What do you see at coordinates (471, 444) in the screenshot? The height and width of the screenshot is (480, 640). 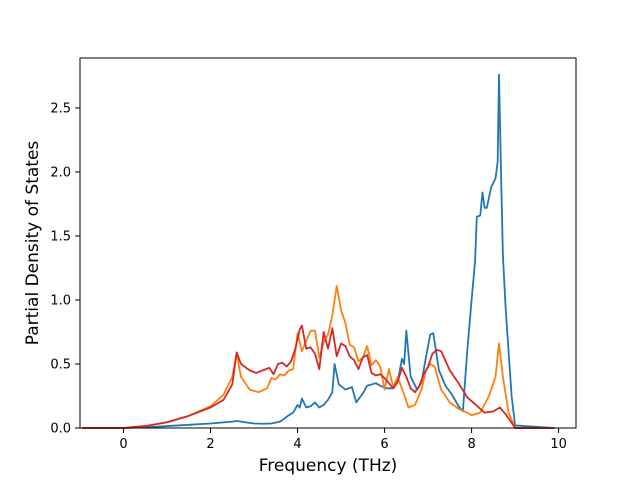 I see `x-tick-label: 8` at bounding box center [471, 444].